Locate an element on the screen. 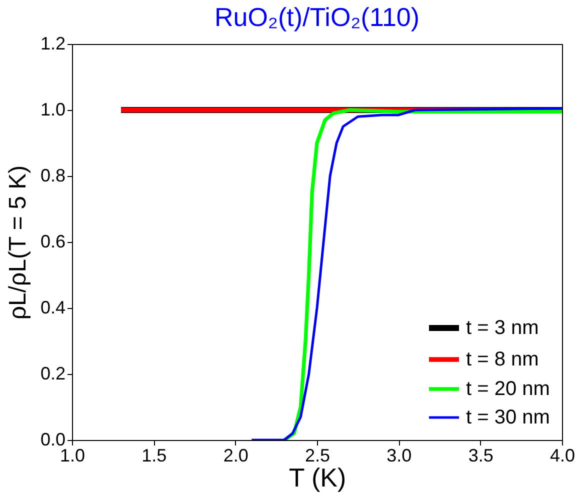  x-tick-label: 4.0 is located at coordinates (563, 456).